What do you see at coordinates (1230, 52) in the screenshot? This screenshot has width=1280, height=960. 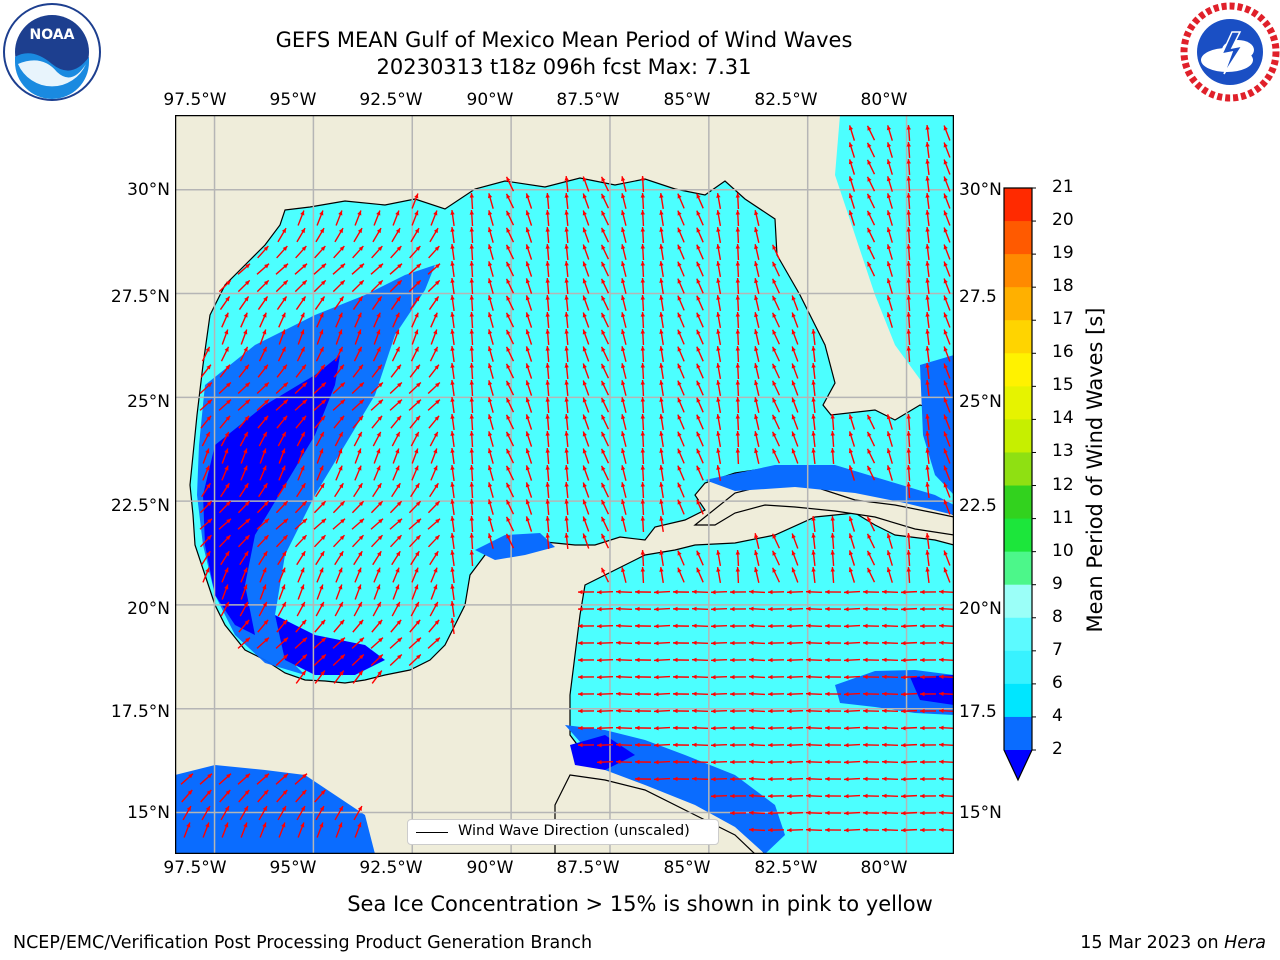 I see `nws-logo` at bounding box center [1230, 52].